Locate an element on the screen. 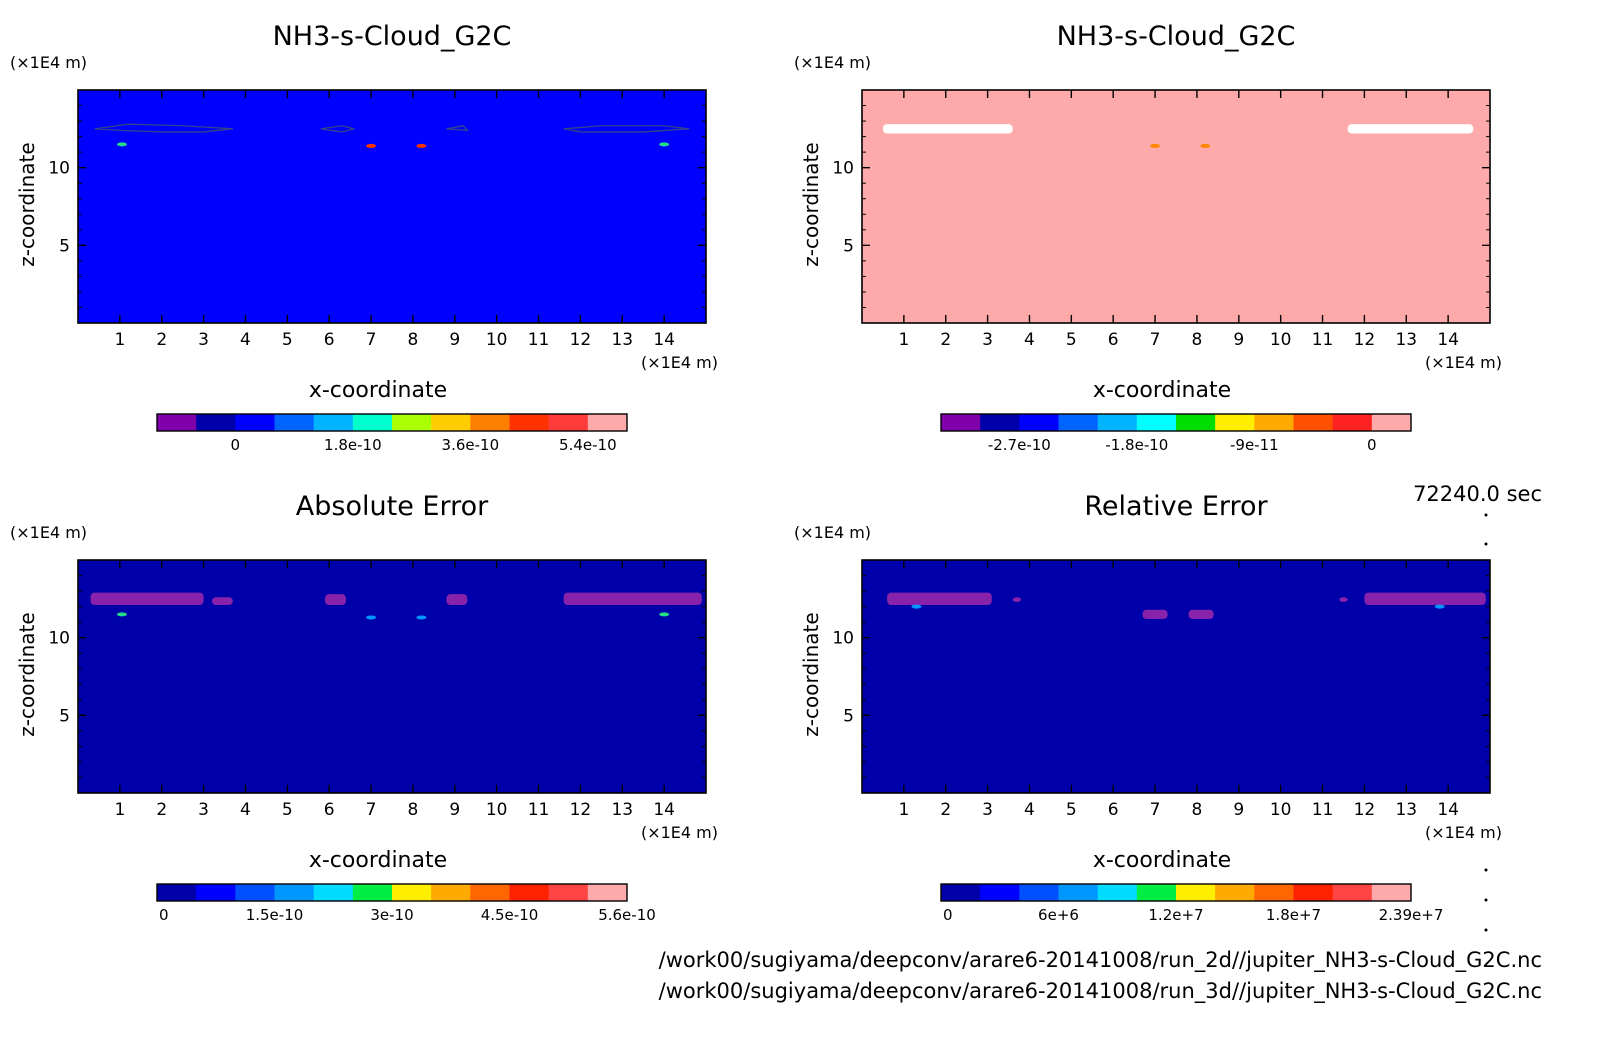 The width and height of the screenshot is (1604, 1054). chart-title: NH3-s-Cloud_G2C is located at coordinates (392, 36).